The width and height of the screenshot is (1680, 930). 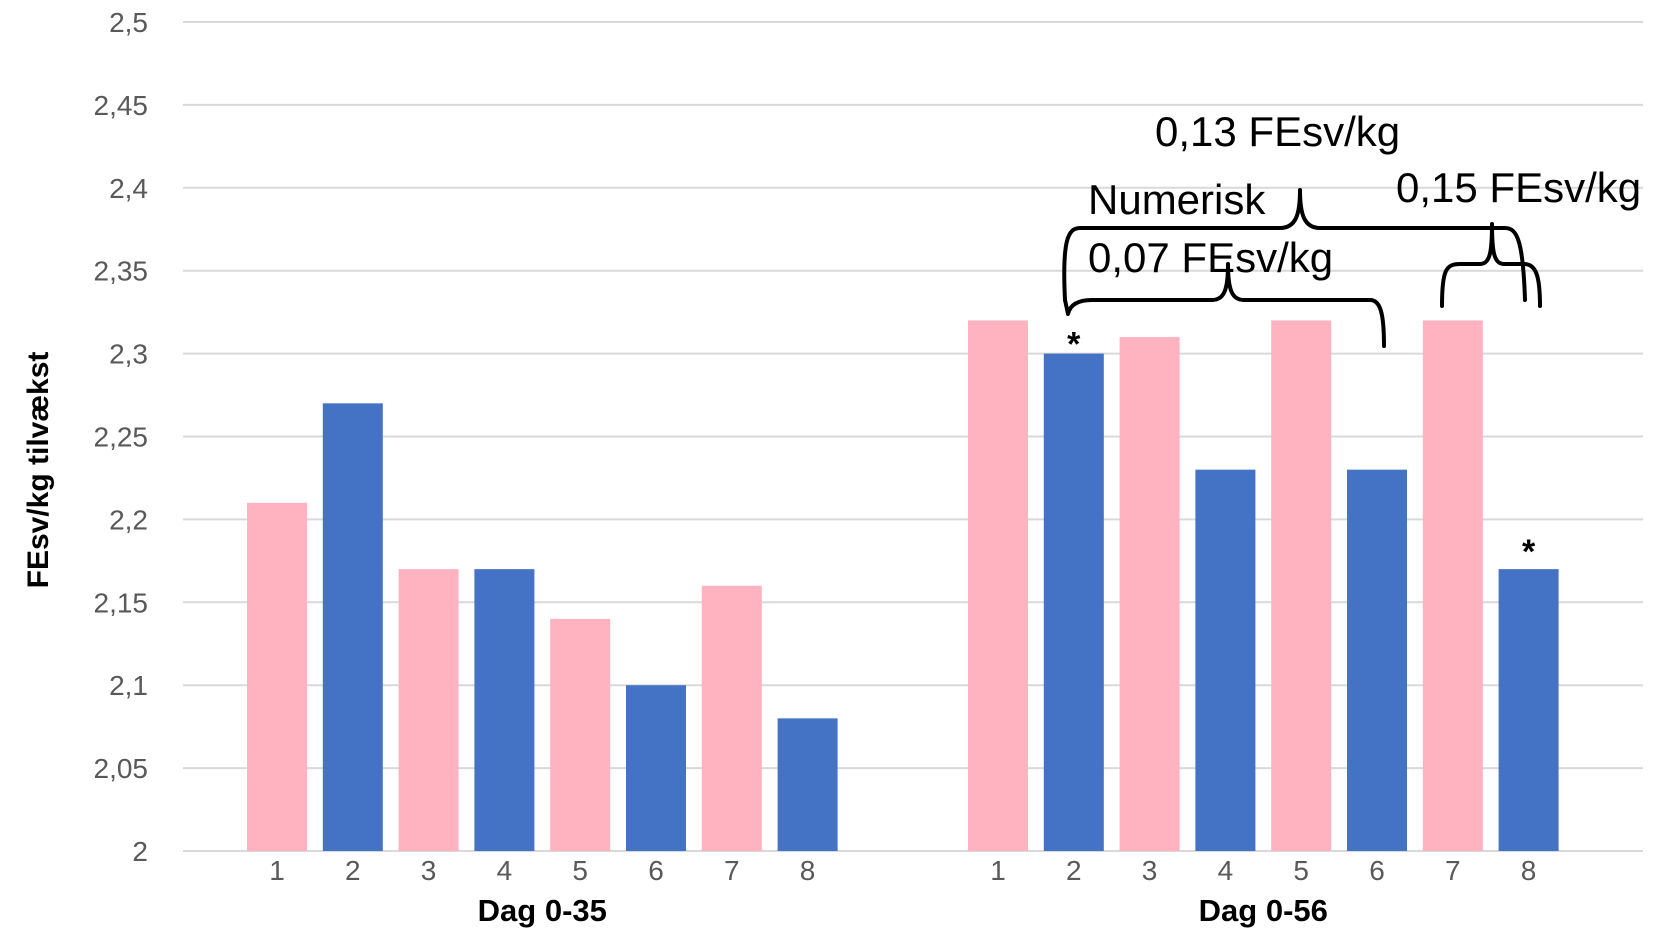 What do you see at coordinates (128, 188) in the screenshot?
I see `y-tick-label: 2,4` at bounding box center [128, 188].